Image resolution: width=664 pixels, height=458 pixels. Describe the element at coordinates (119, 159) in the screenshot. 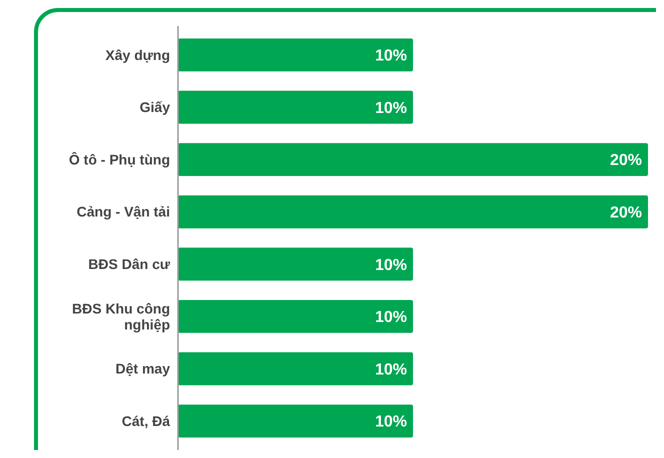

I see `y-tick-label: Ô tô - Phụ tùng` at that location.